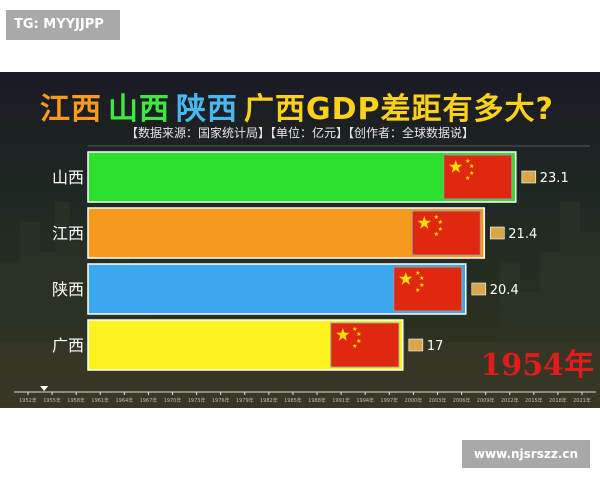  What do you see at coordinates (44, 388) in the screenshot?
I see `timeline-marker` at bounding box center [44, 388].